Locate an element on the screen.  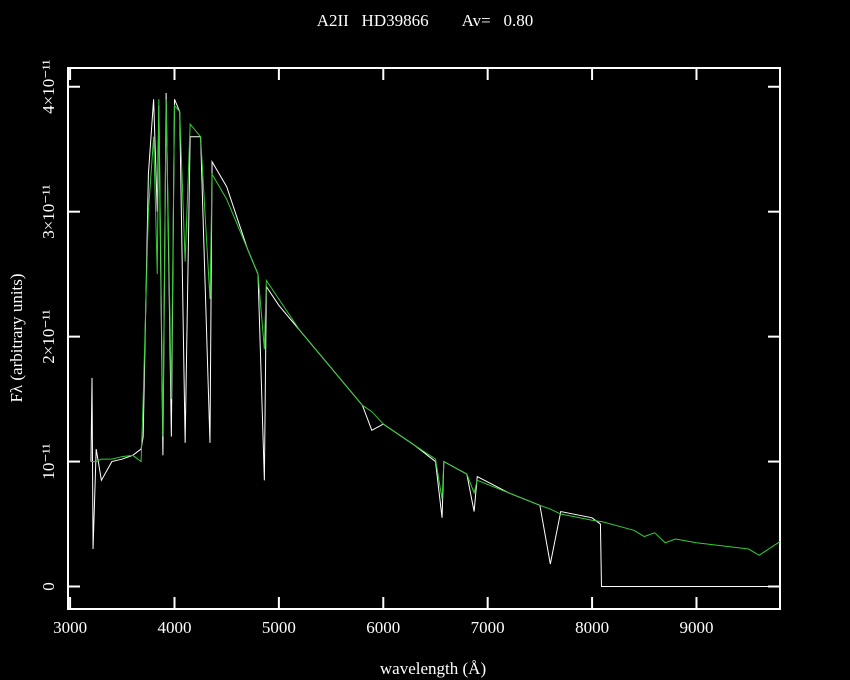
y-axis-label: Fλ (arbitrary units) is located at coordinates (16, 337).